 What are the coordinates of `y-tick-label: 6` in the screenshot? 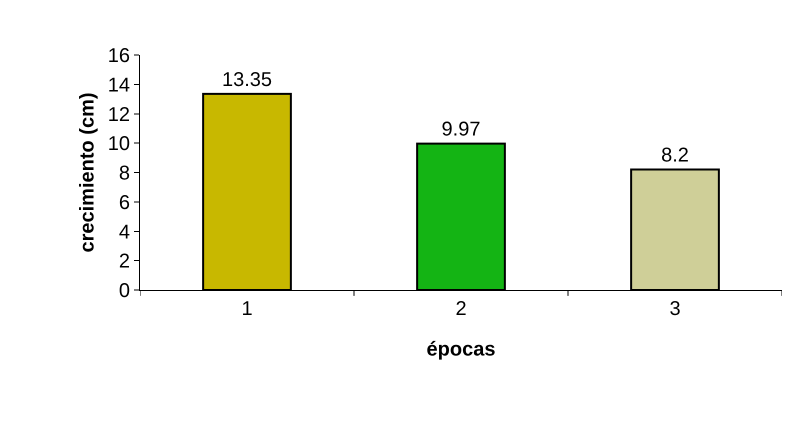 It's located at (124, 203).